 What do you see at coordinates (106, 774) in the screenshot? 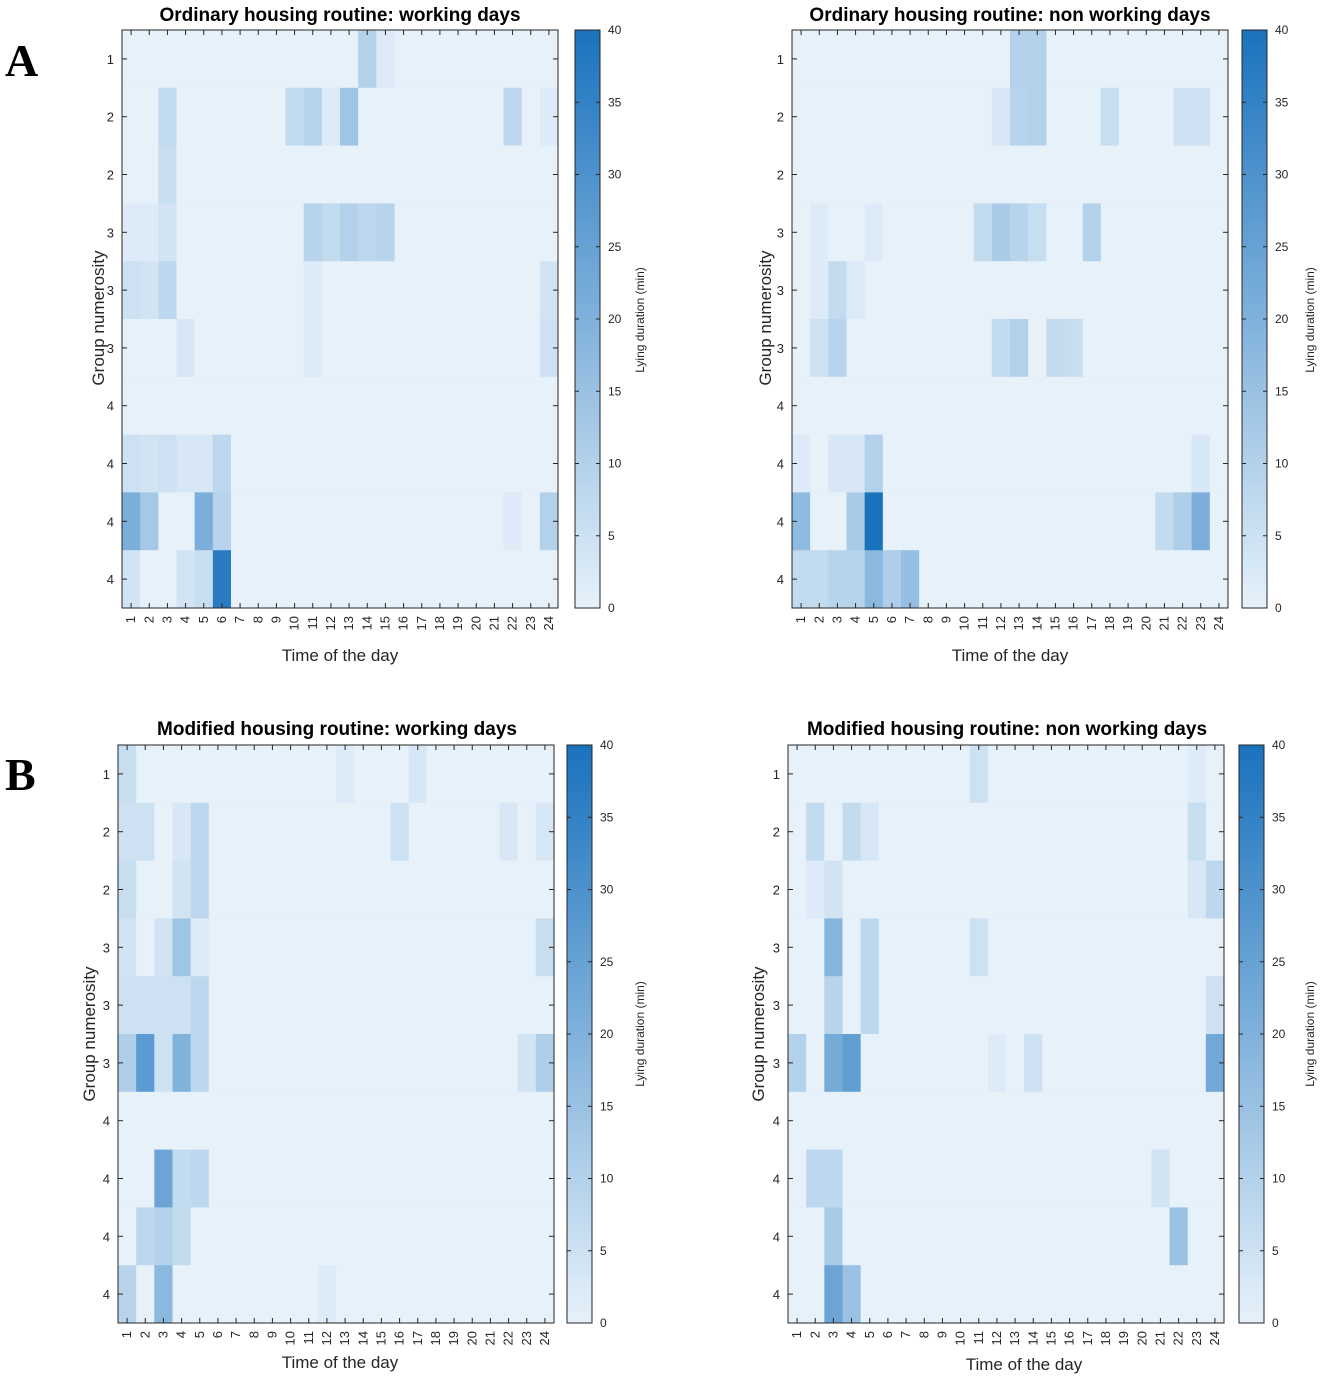
I see `y-tick-label: 1` at bounding box center [106, 774].